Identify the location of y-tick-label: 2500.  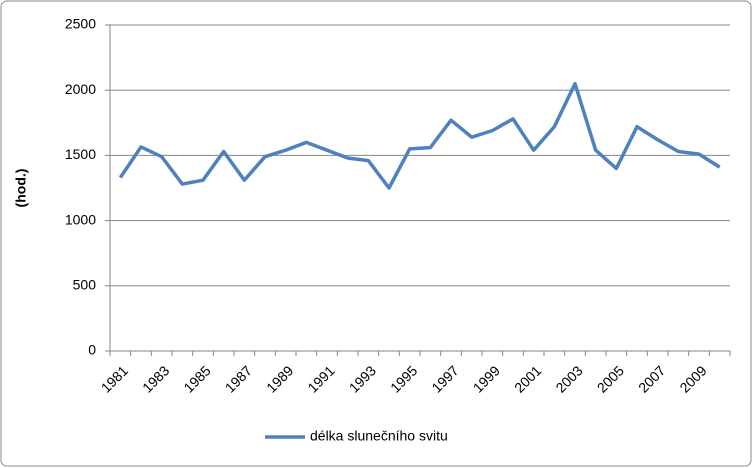
(80, 24).